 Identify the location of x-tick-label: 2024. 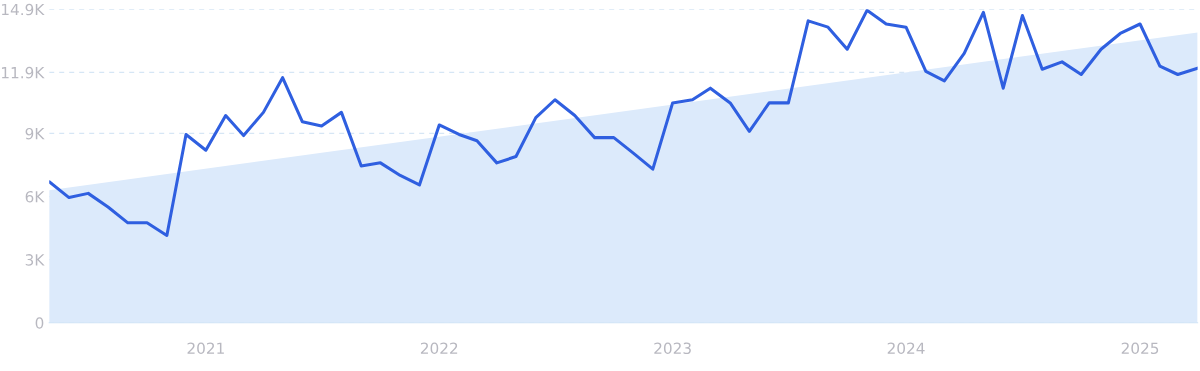
(906, 348).